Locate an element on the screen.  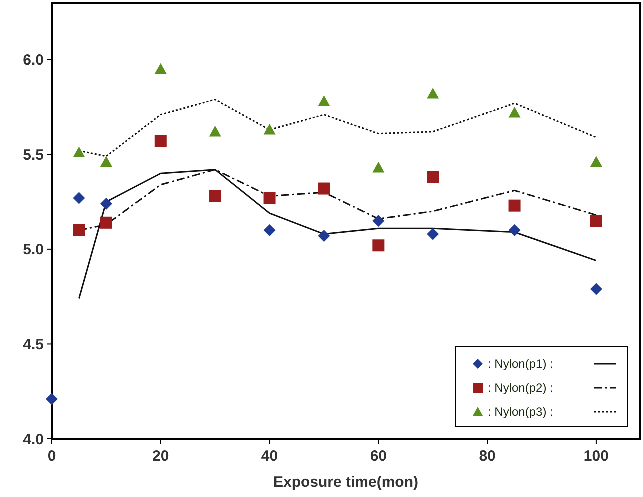
y-tick-label: 6.0 is located at coordinates (33, 61).